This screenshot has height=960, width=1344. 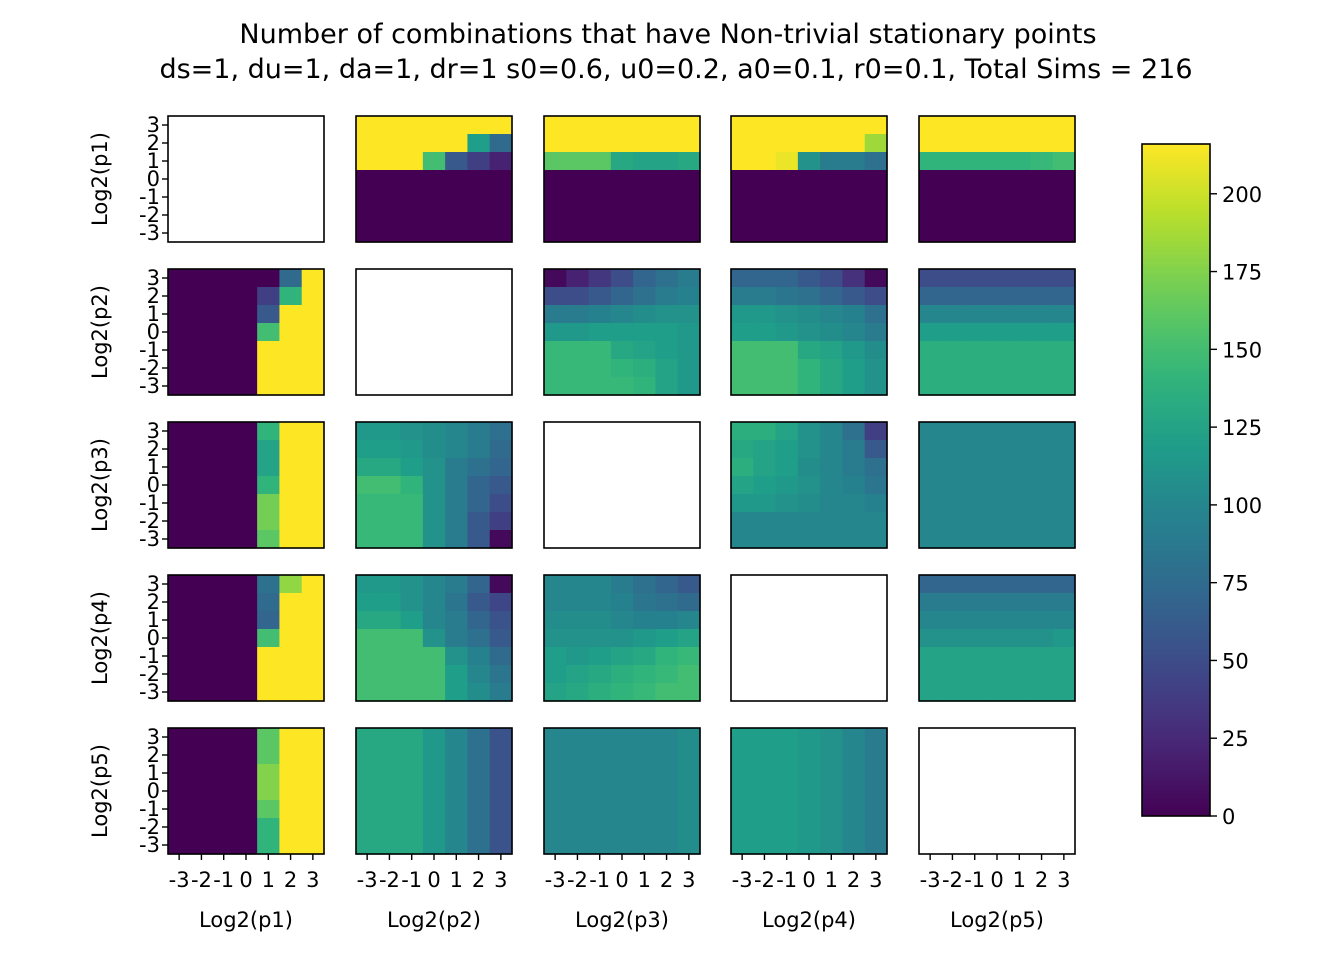 What do you see at coordinates (434, 920) in the screenshot?
I see `x-axis-label: Log2(p2)` at bounding box center [434, 920].